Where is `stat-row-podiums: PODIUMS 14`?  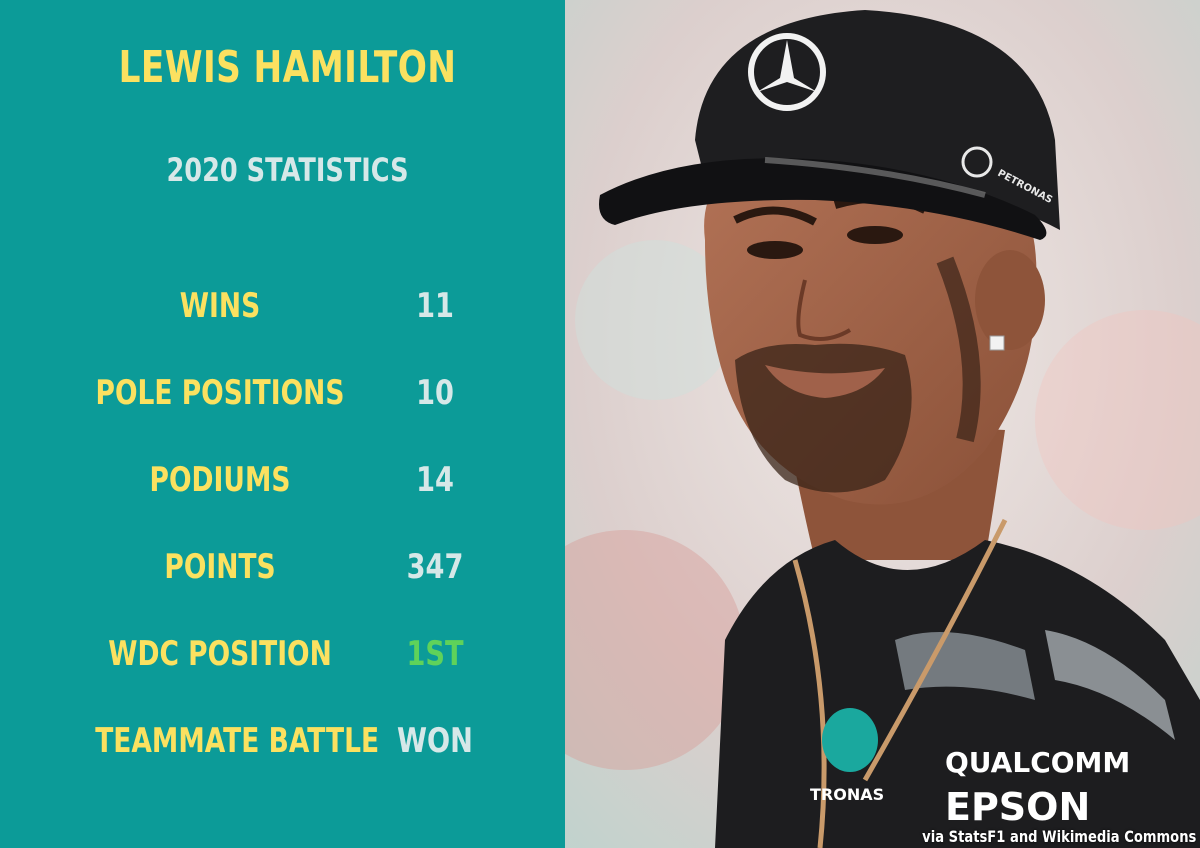
stat-row-podiums: PODIUMS 14 is located at coordinates (282, 485).